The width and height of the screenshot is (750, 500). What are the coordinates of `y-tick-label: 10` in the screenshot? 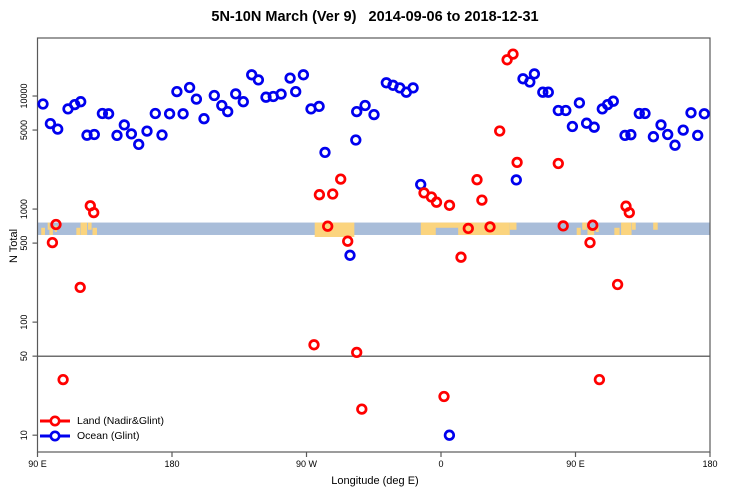 It's located at (24, 435).